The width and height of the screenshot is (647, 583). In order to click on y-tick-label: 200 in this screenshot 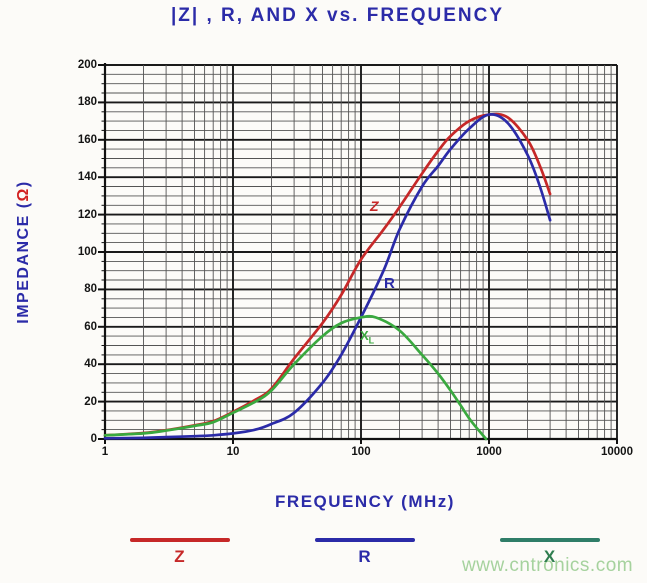, I will do `click(87, 65)`.